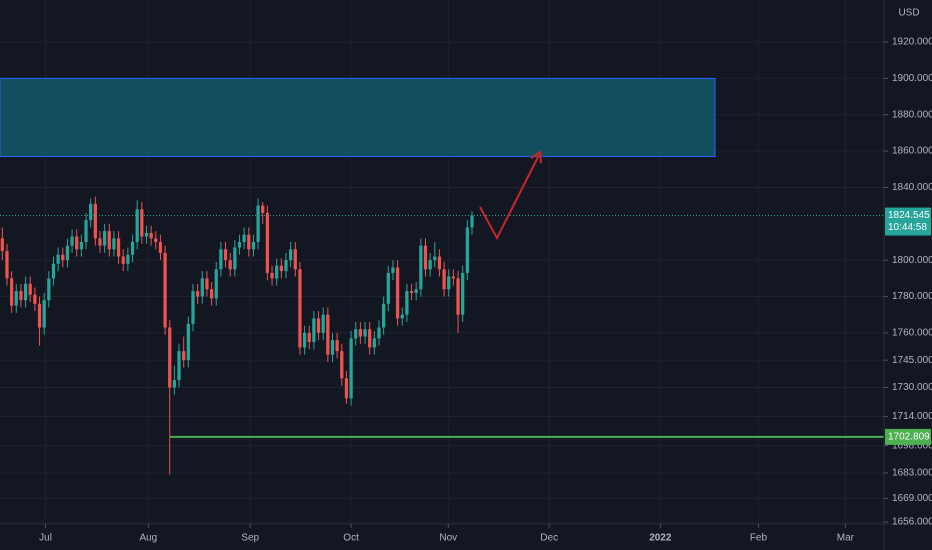  I want to click on arrow-line, so click(509, 197).